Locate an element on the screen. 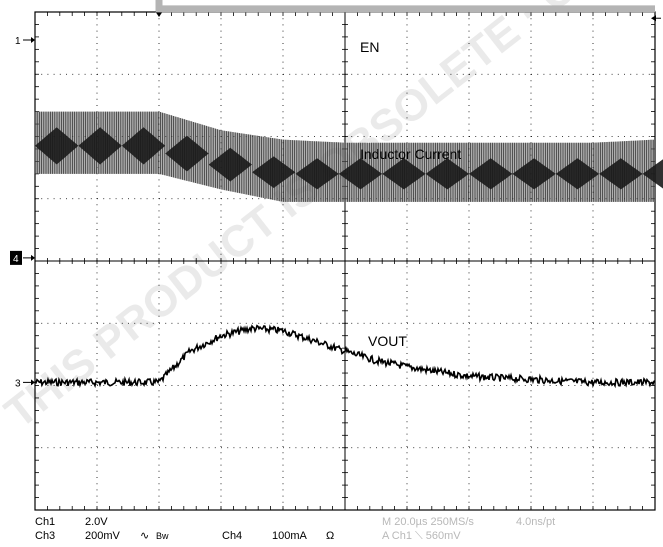 The image size is (663, 547). ch3-coupling: ∿ is located at coordinates (145, 536).